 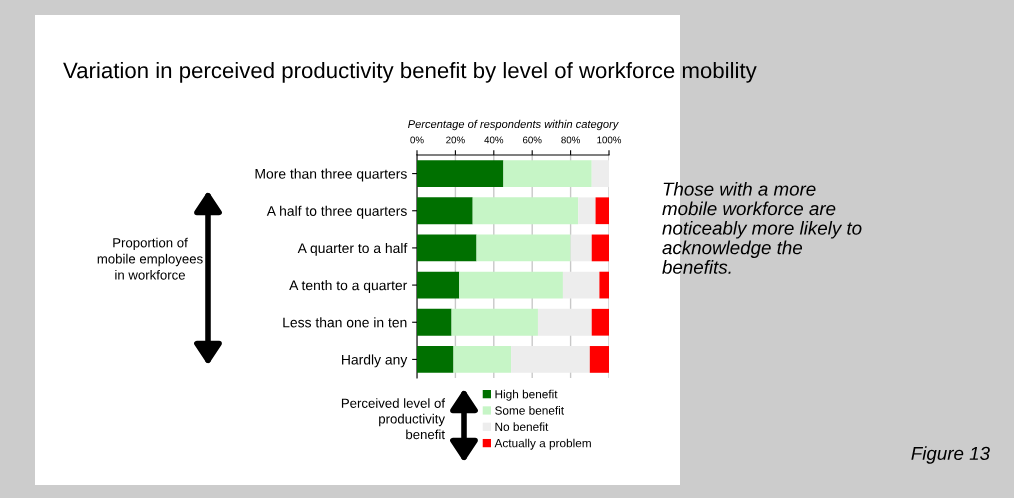 What do you see at coordinates (336, 212) in the screenshot?
I see `y-tick-label: A half to three quarters` at bounding box center [336, 212].